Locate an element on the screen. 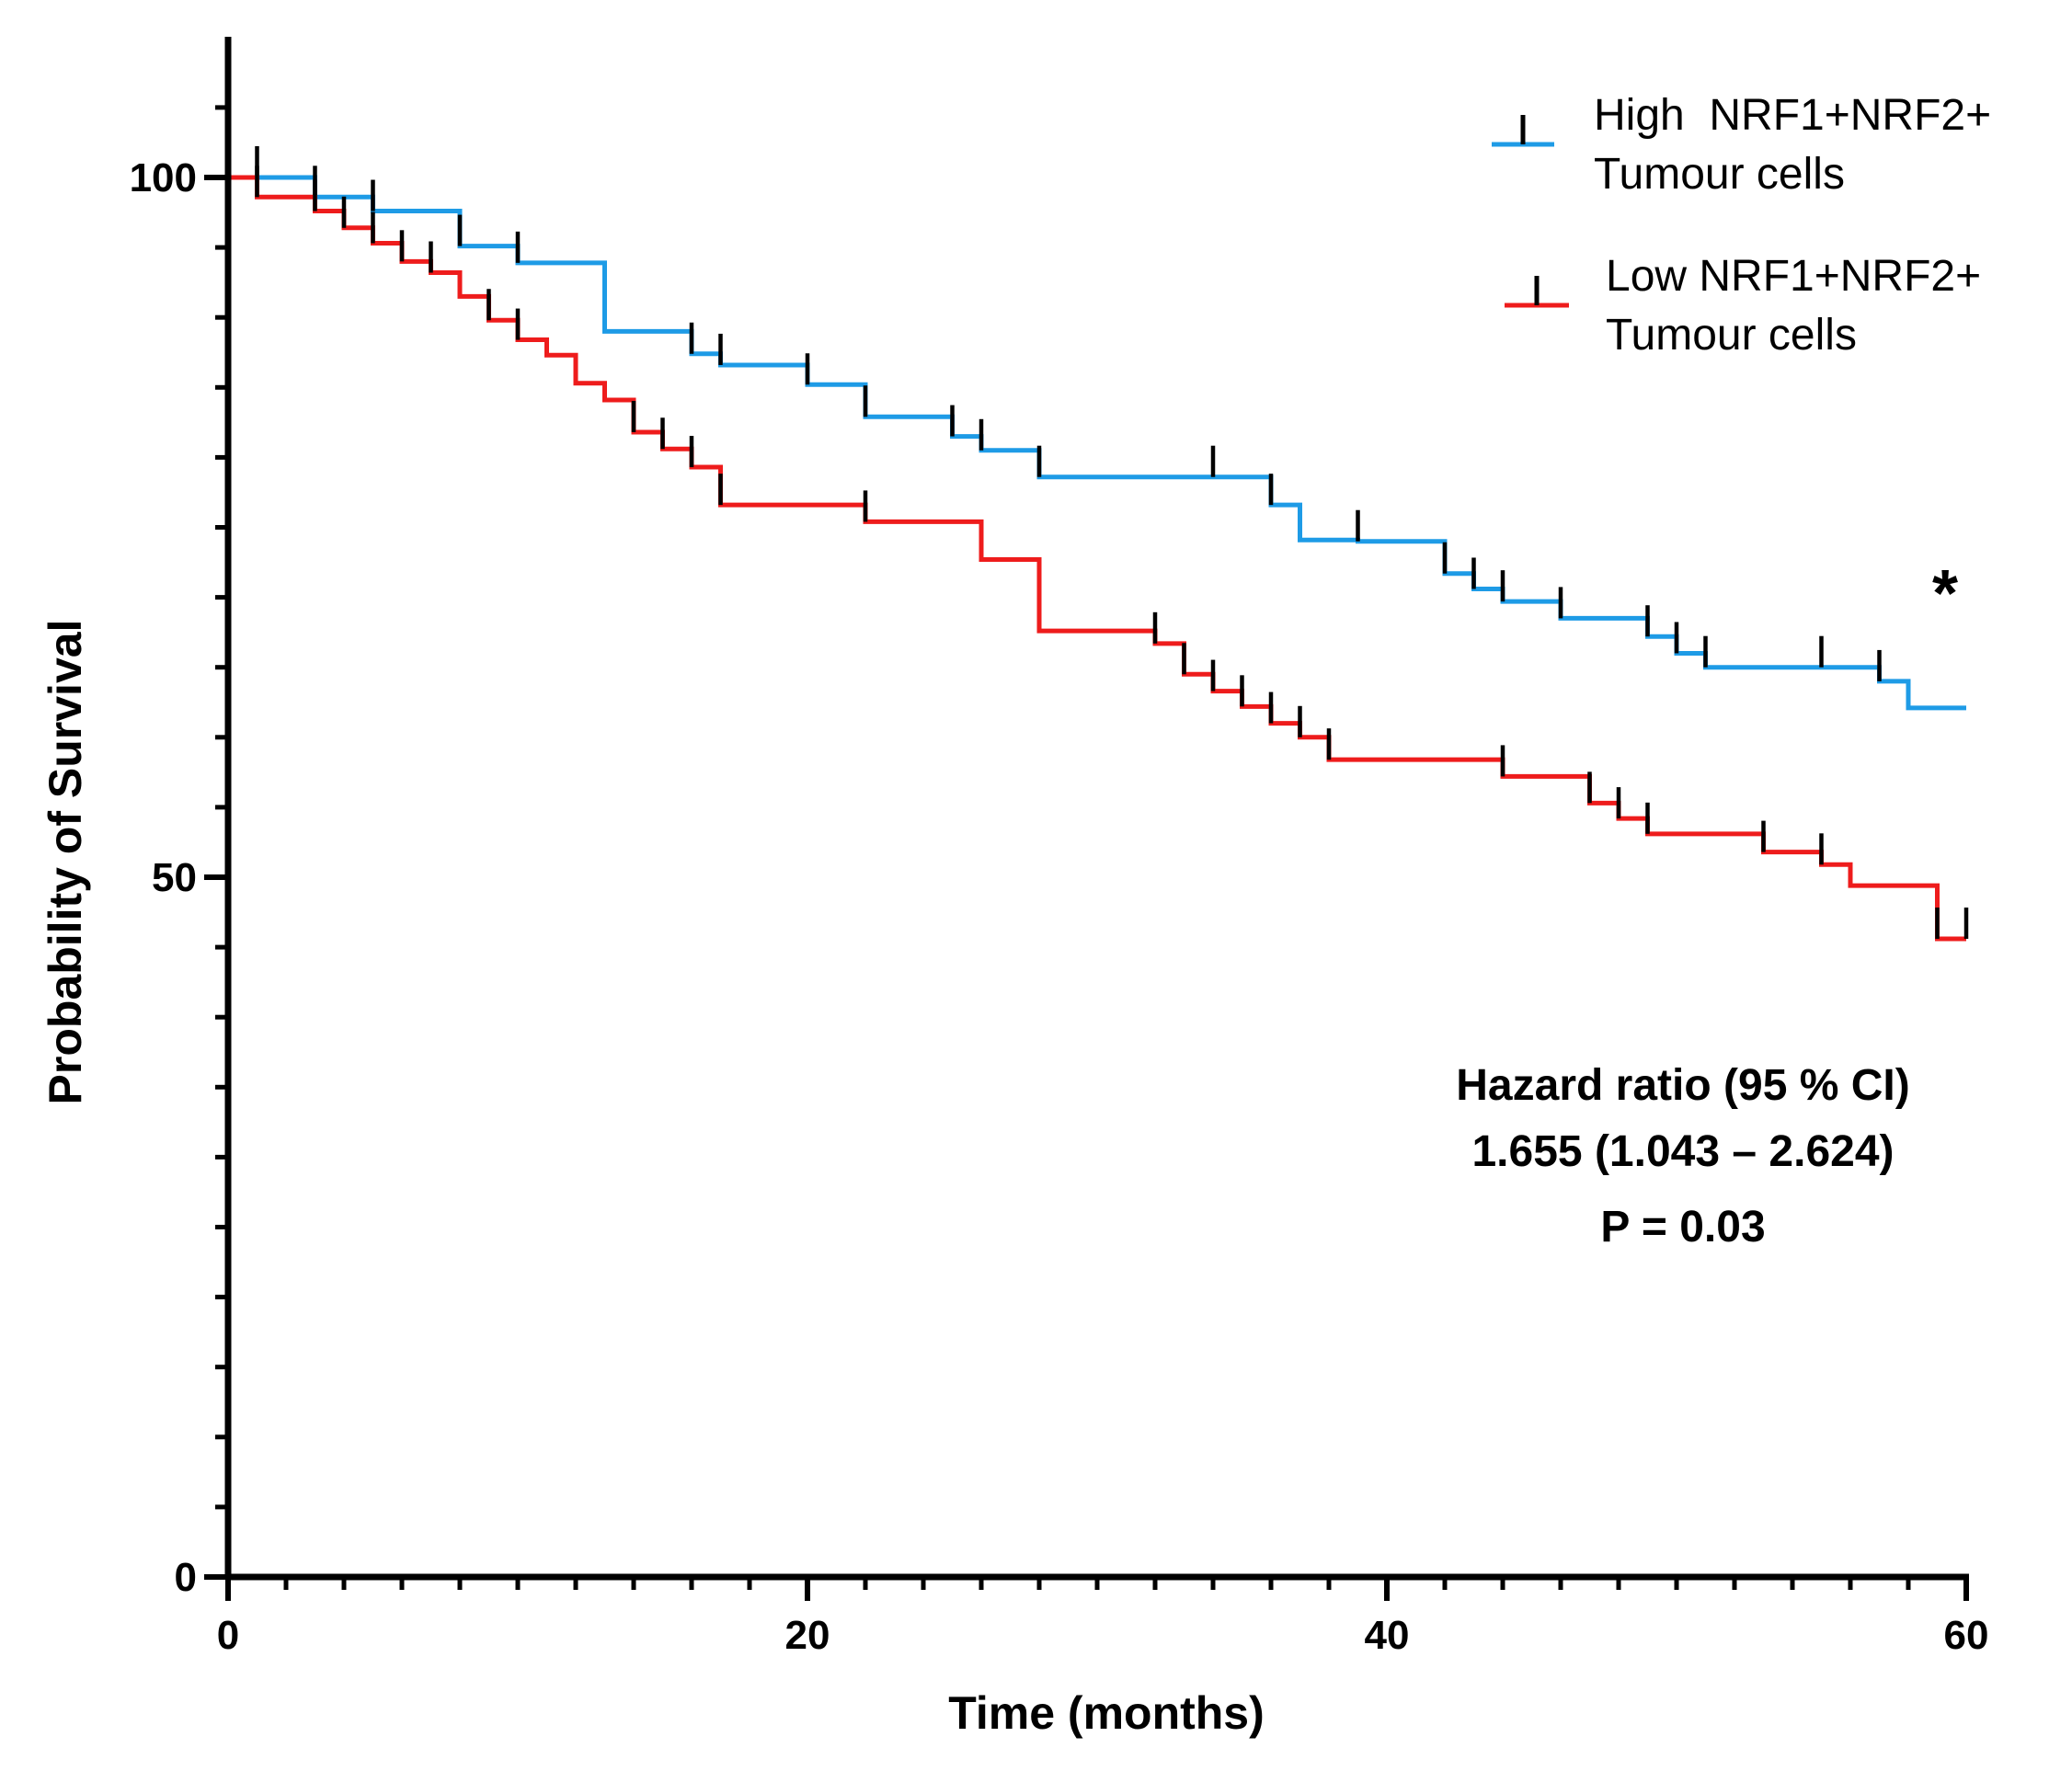 This screenshot has height=1771, width=2072. legend-label-low-line2: Tumour cells is located at coordinates (1731, 335).